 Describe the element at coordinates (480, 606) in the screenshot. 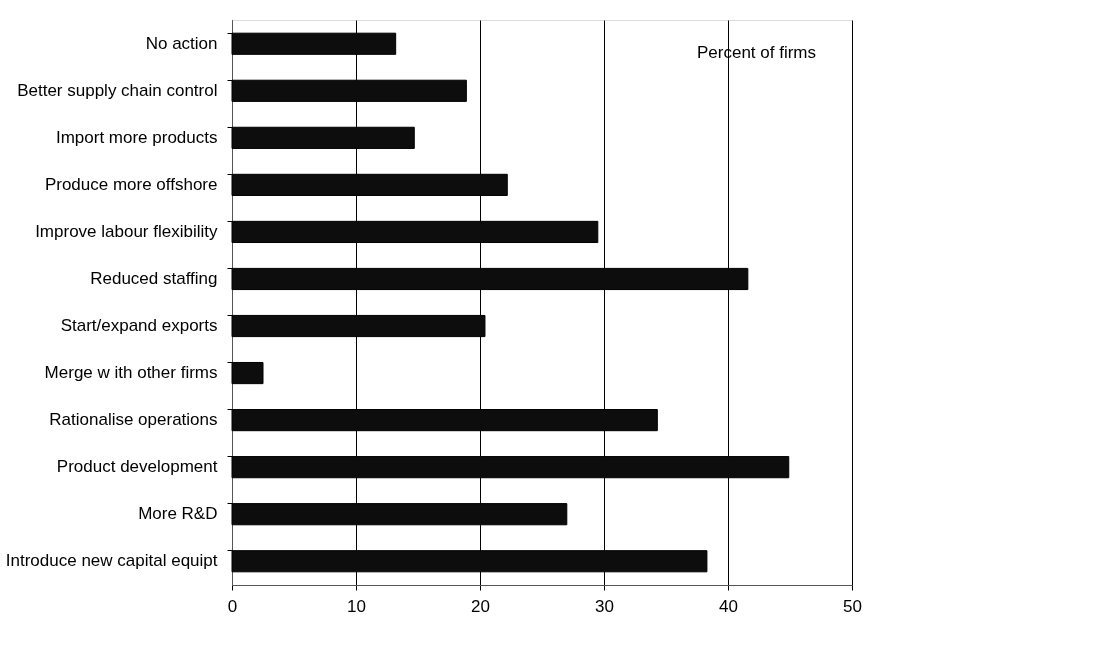

I see `x-tick-label: 20` at that location.